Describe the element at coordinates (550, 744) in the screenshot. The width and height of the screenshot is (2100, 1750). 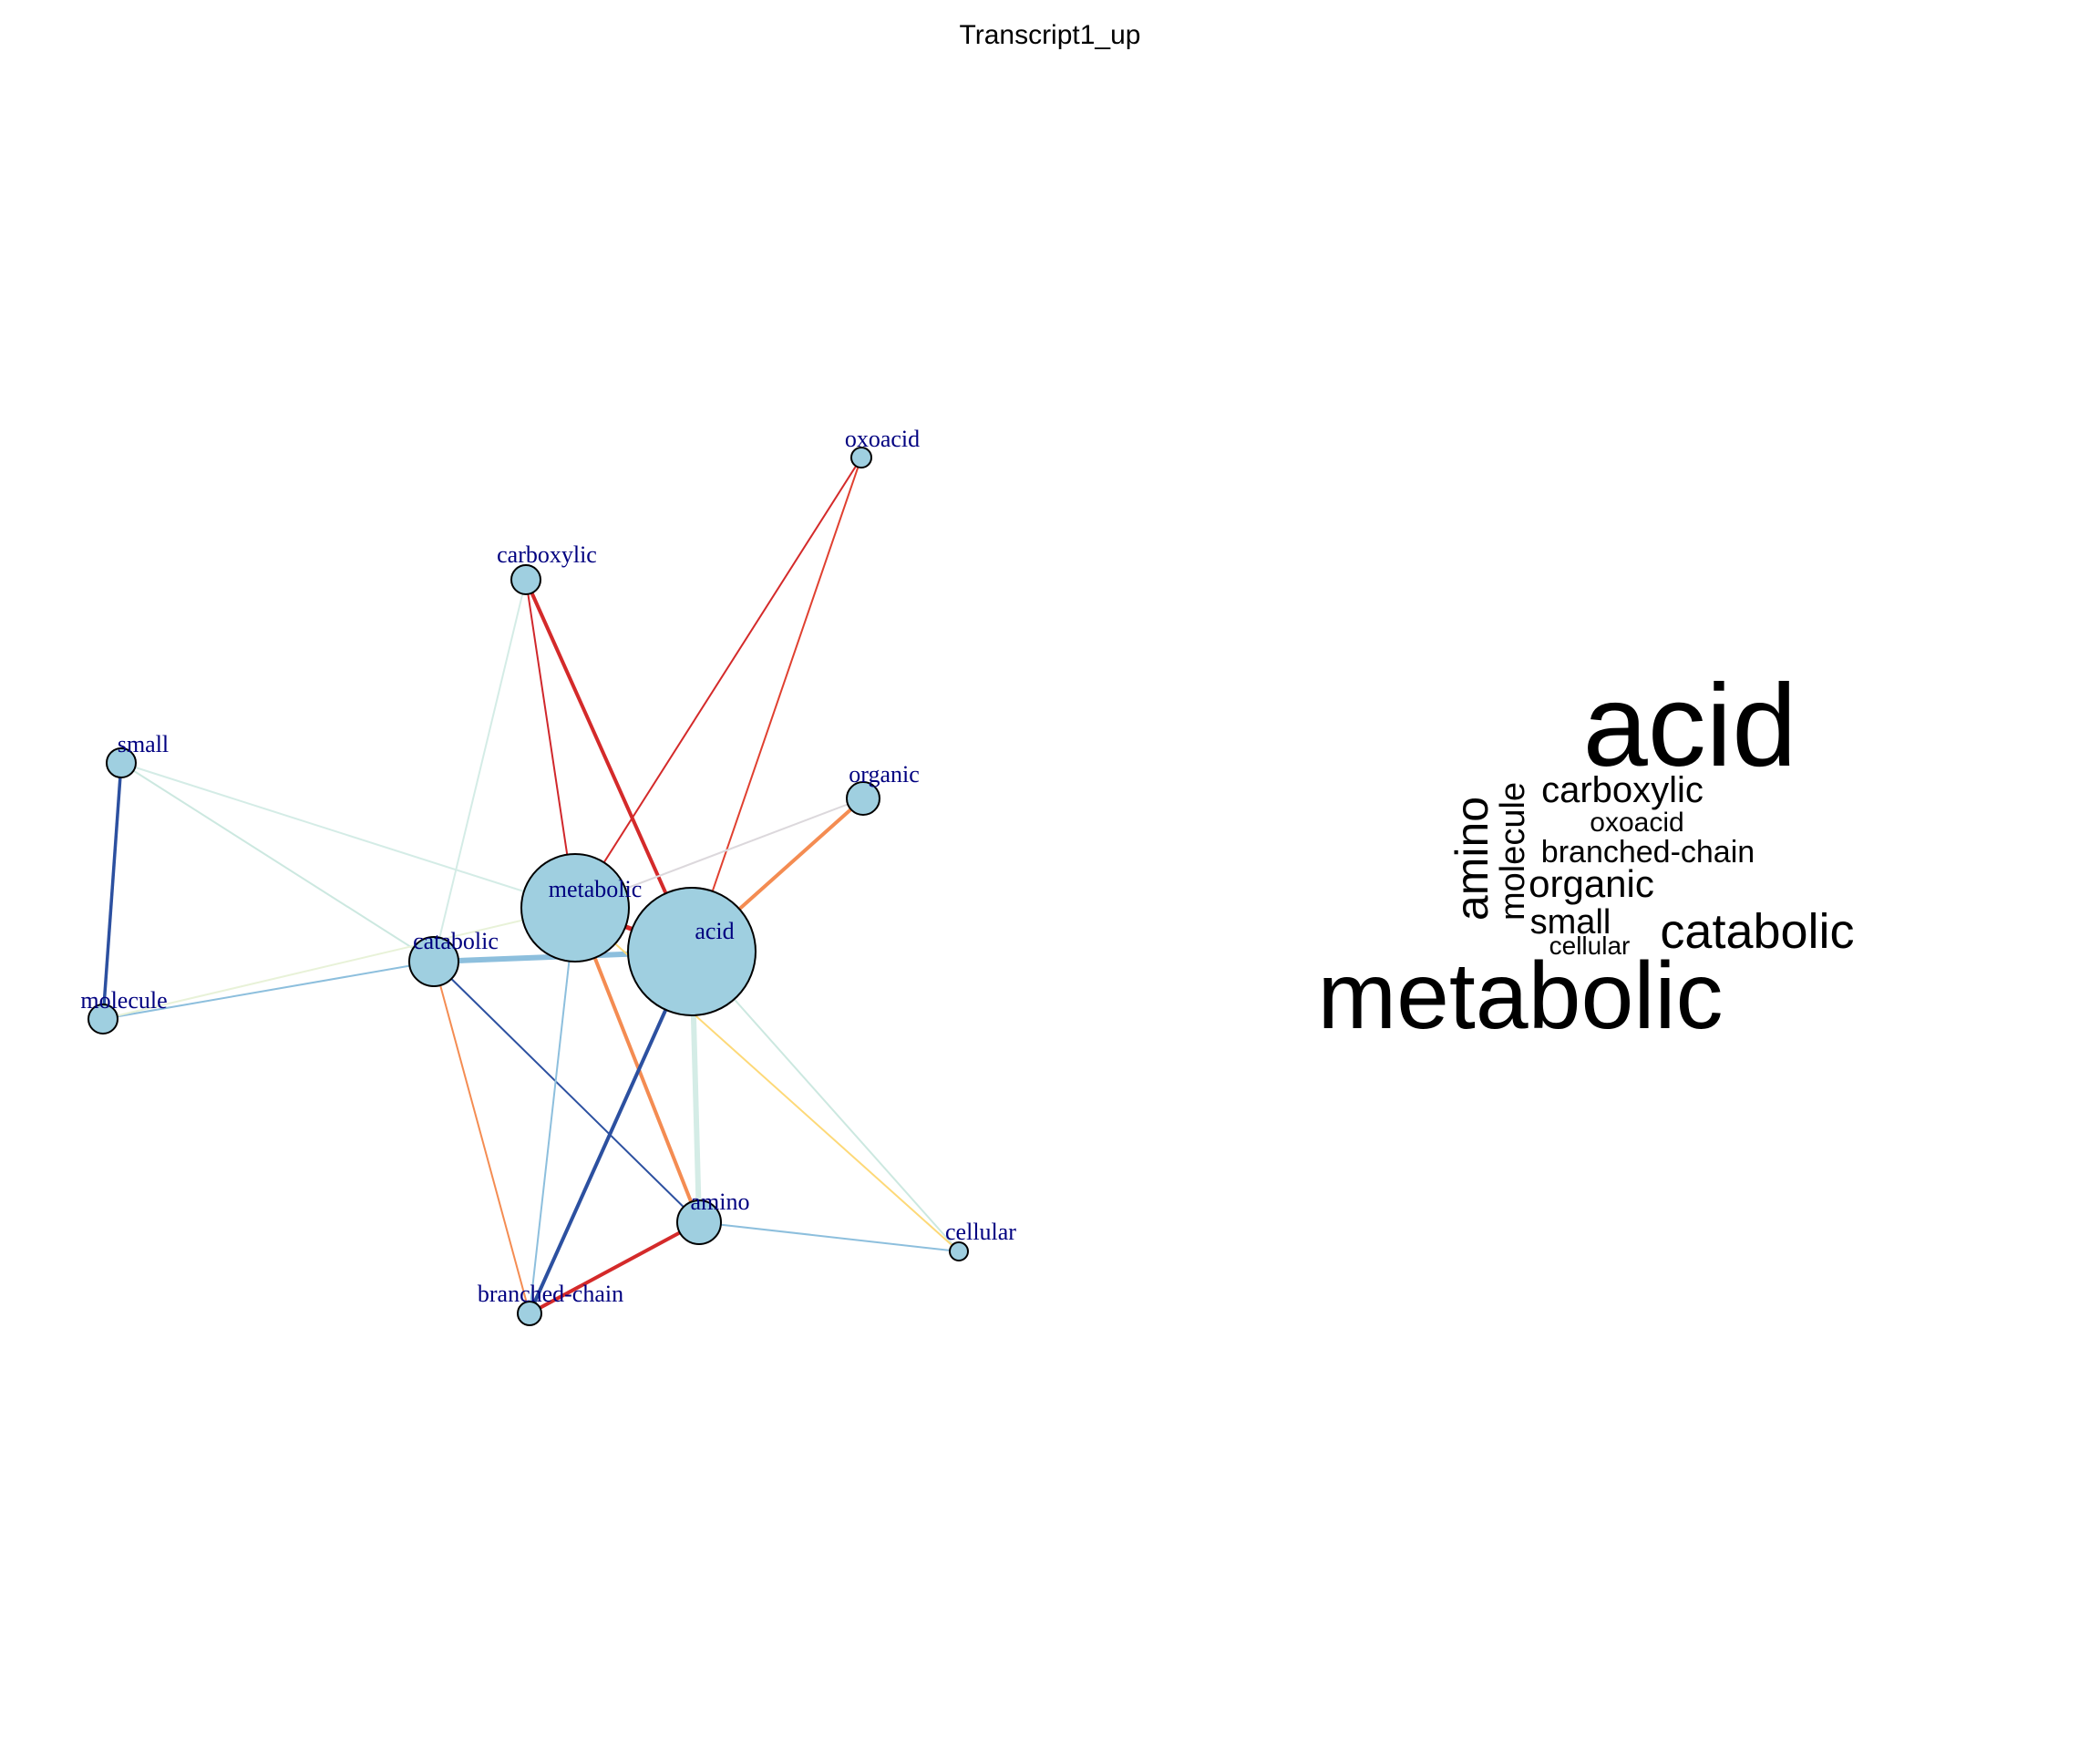
I see `edge-carboxylic-metabolic` at that location.